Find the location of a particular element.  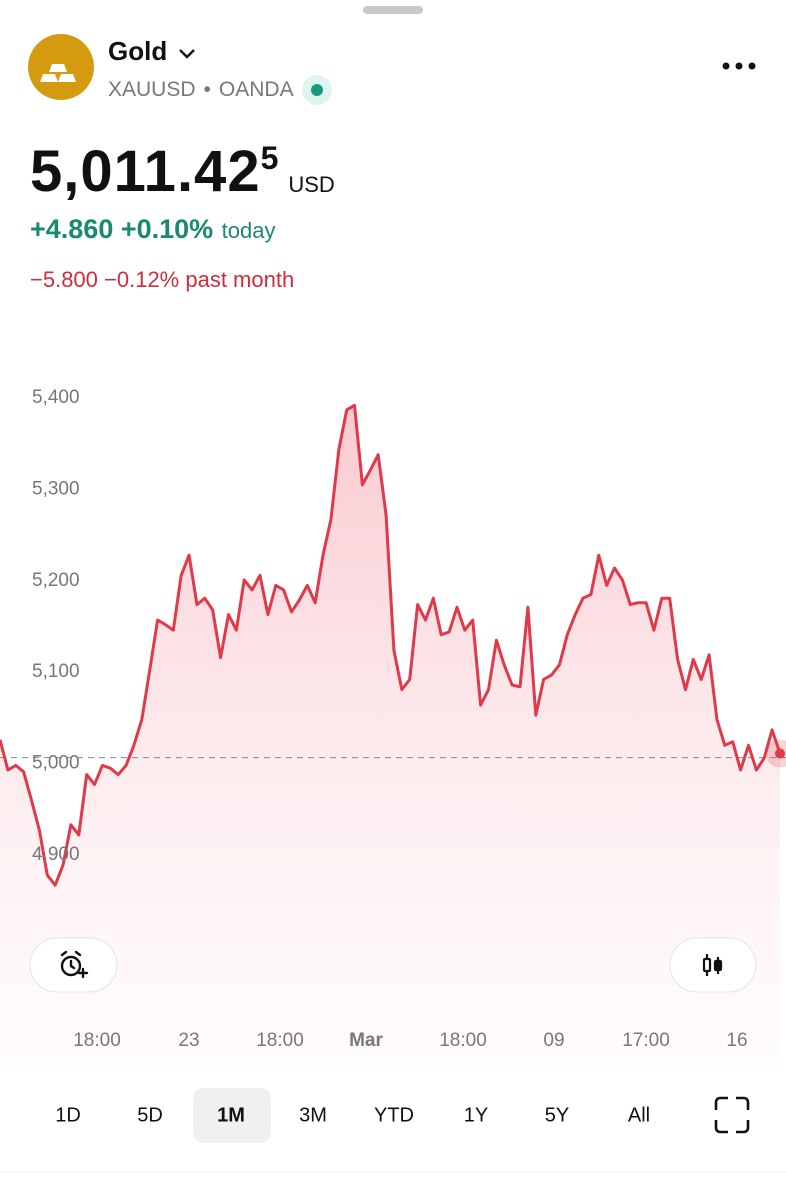

range-tab: YTD is located at coordinates (394, 1115).